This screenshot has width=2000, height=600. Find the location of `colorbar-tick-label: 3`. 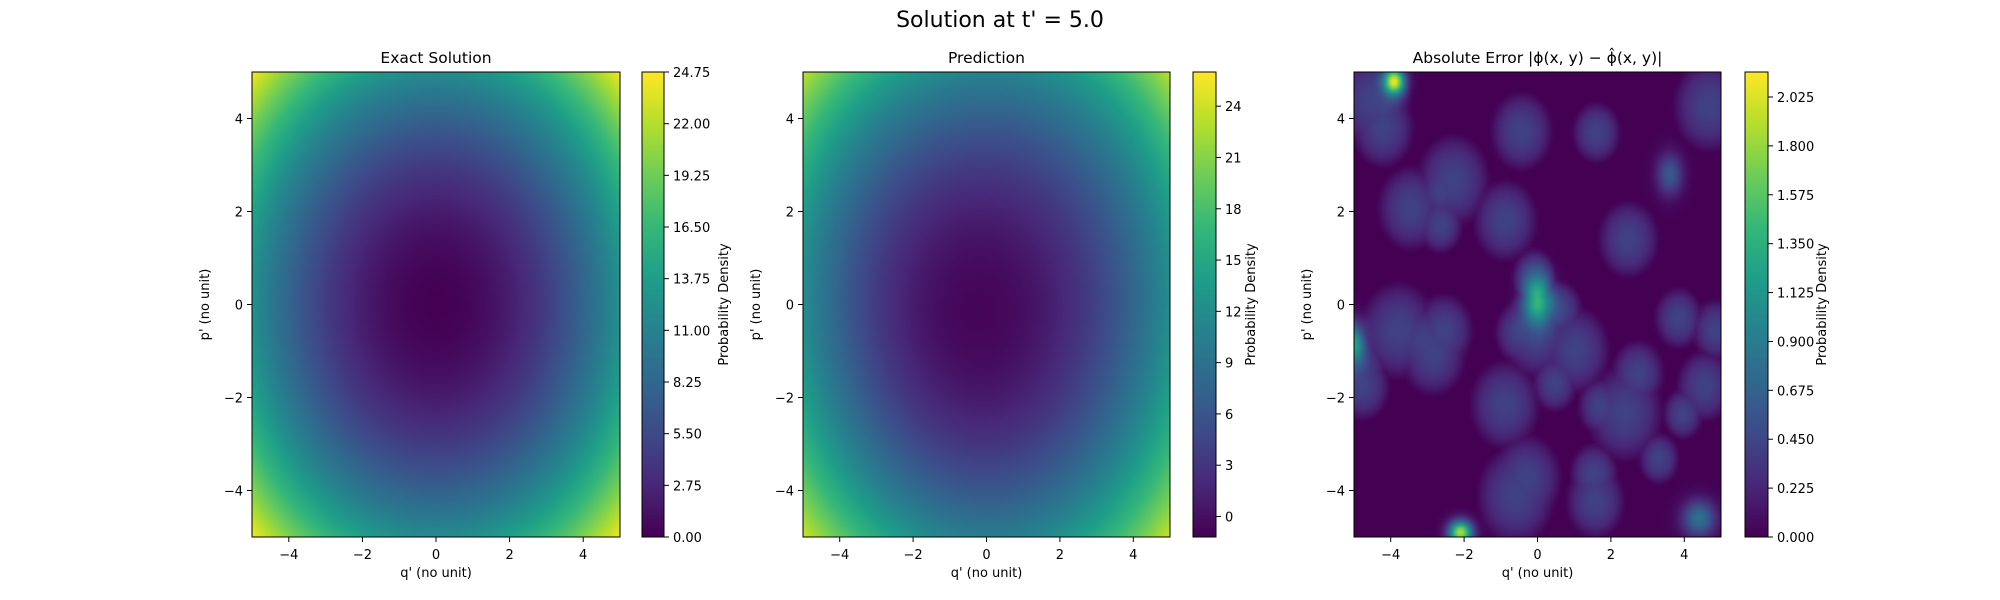

colorbar-tick-label: 3 is located at coordinates (1229, 466).